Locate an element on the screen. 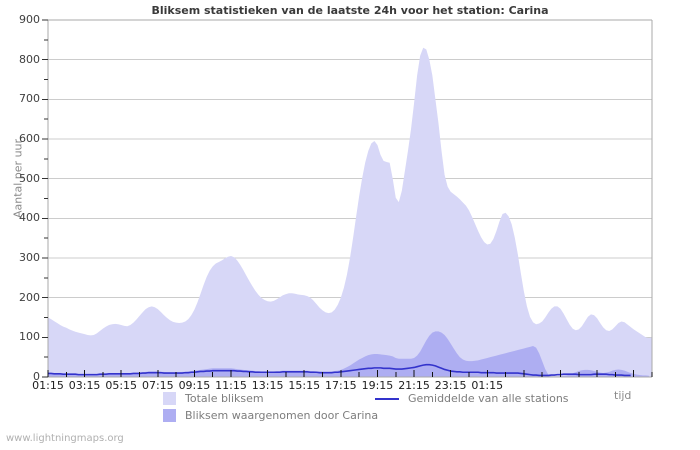 This screenshot has width=700, height=450. x-tick-label: 19:15 is located at coordinates (377, 385).